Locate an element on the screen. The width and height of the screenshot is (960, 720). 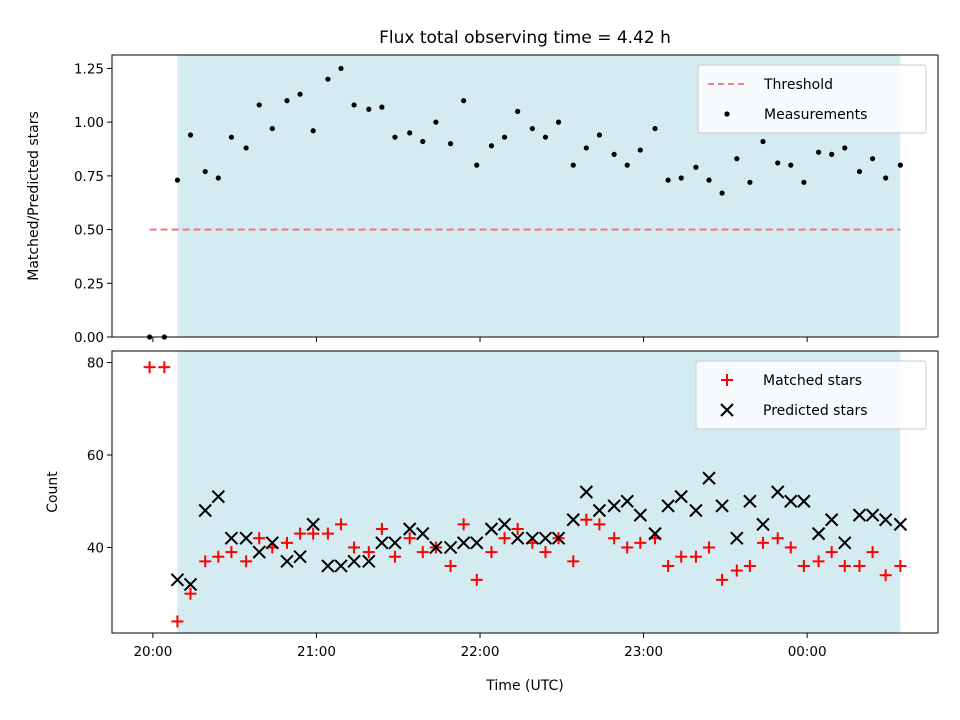
y-tick-label: 0.25 is located at coordinates (89, 284).